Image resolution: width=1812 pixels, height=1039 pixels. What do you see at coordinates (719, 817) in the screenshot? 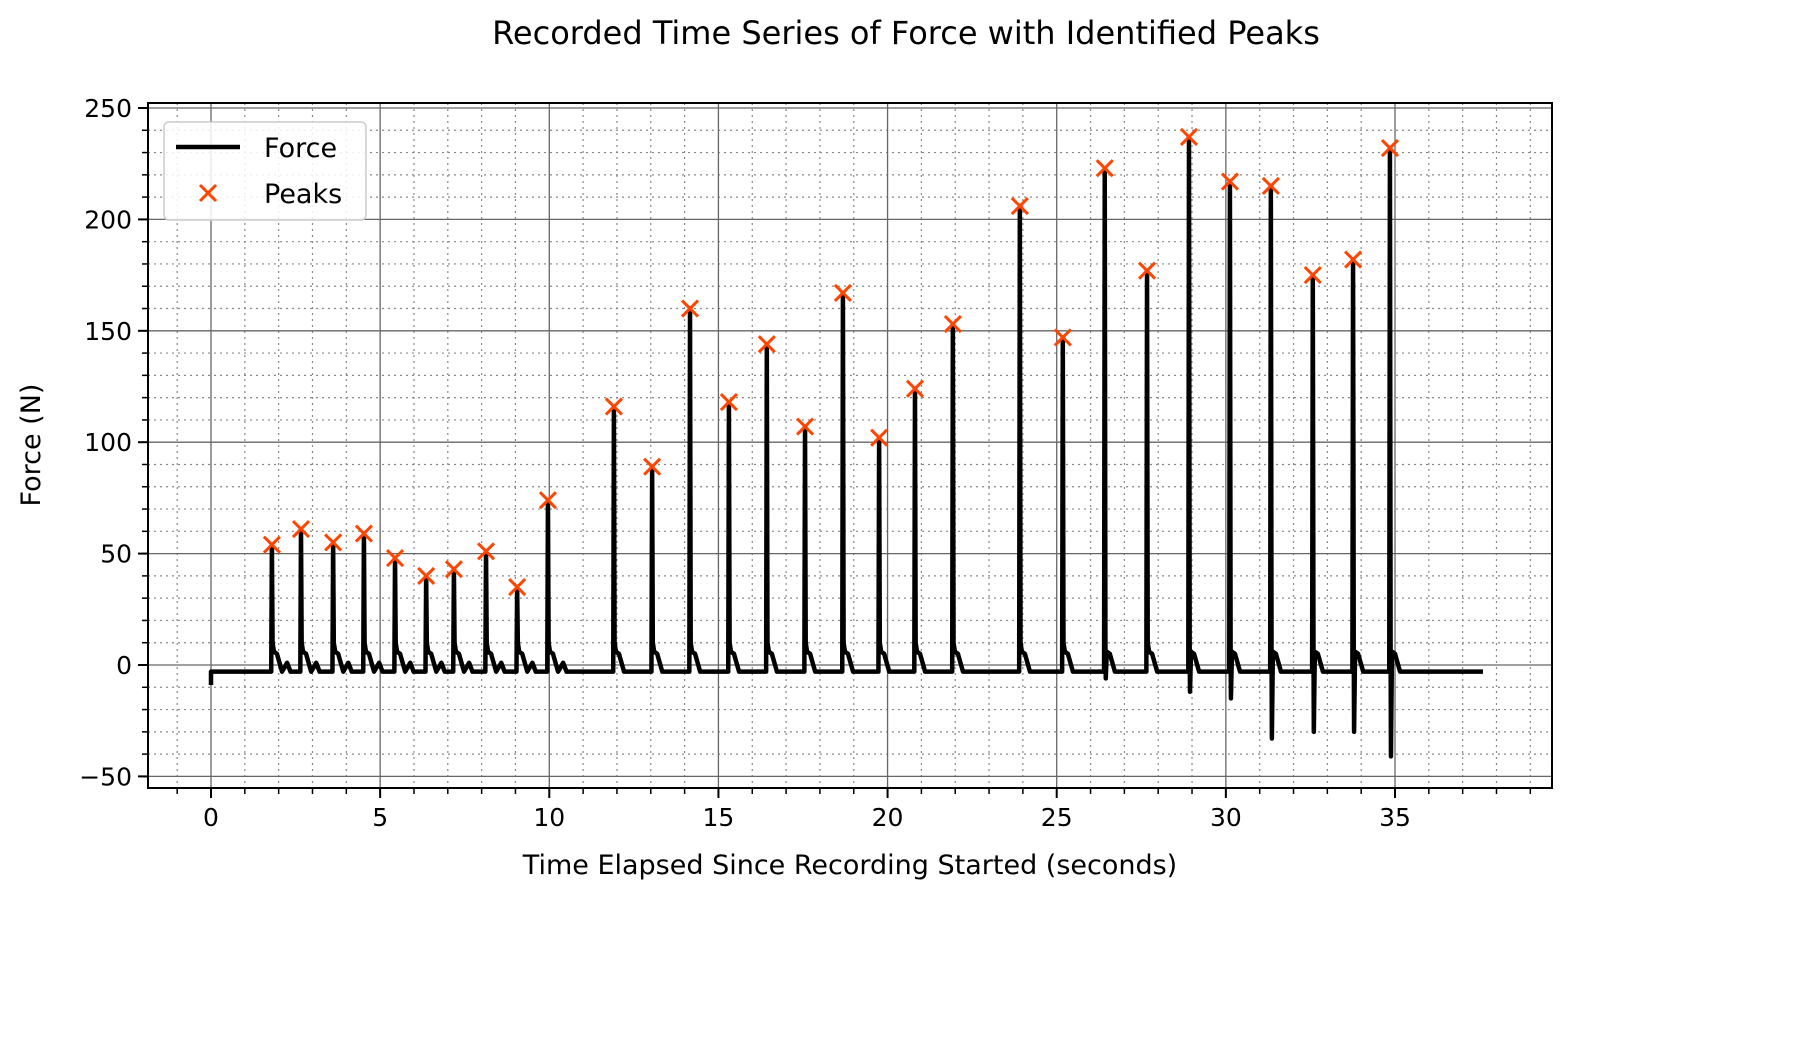
I see `x-tick-label: 15` at bounding box center [719, 817].